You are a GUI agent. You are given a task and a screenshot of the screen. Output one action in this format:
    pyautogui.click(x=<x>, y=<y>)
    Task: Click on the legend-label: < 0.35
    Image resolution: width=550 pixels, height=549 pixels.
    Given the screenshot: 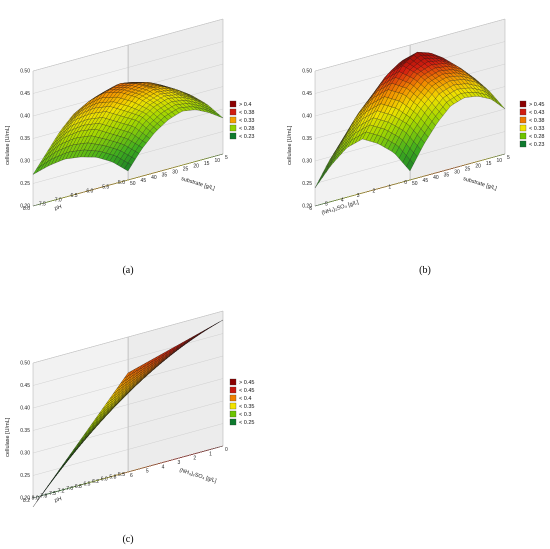 What is the action you would take?
    pyautogui.click(x=246, y=407)
    